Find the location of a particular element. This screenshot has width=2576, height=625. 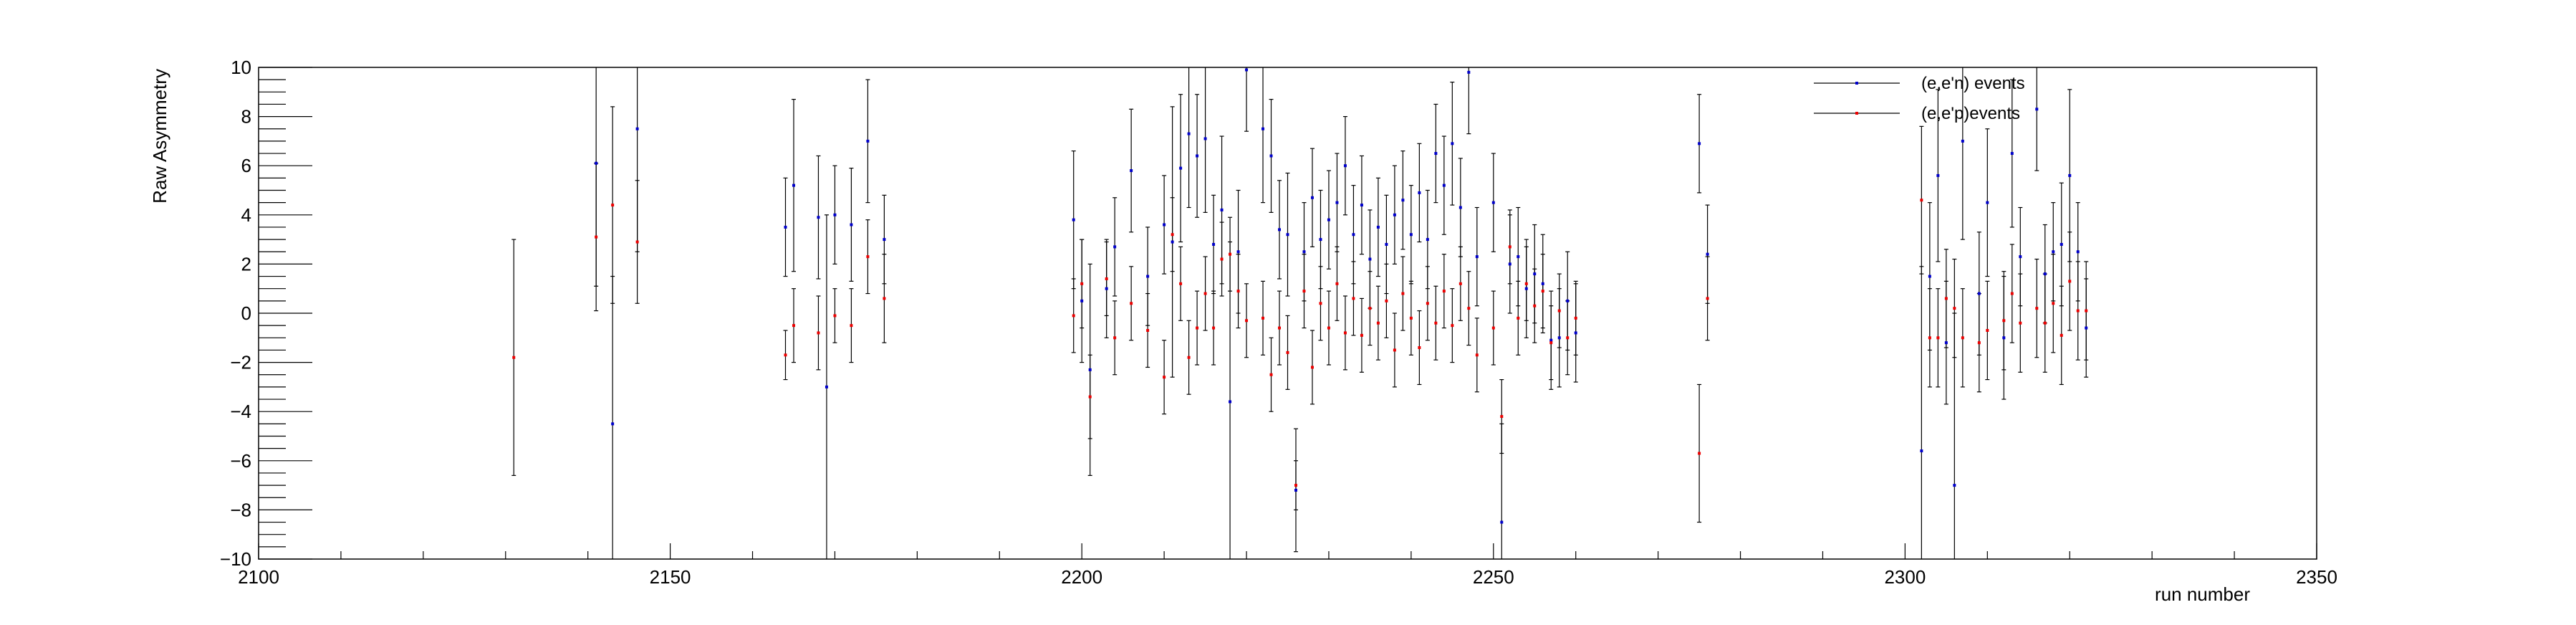

y-tick-label: −6 is located at coordinates (241, 461).